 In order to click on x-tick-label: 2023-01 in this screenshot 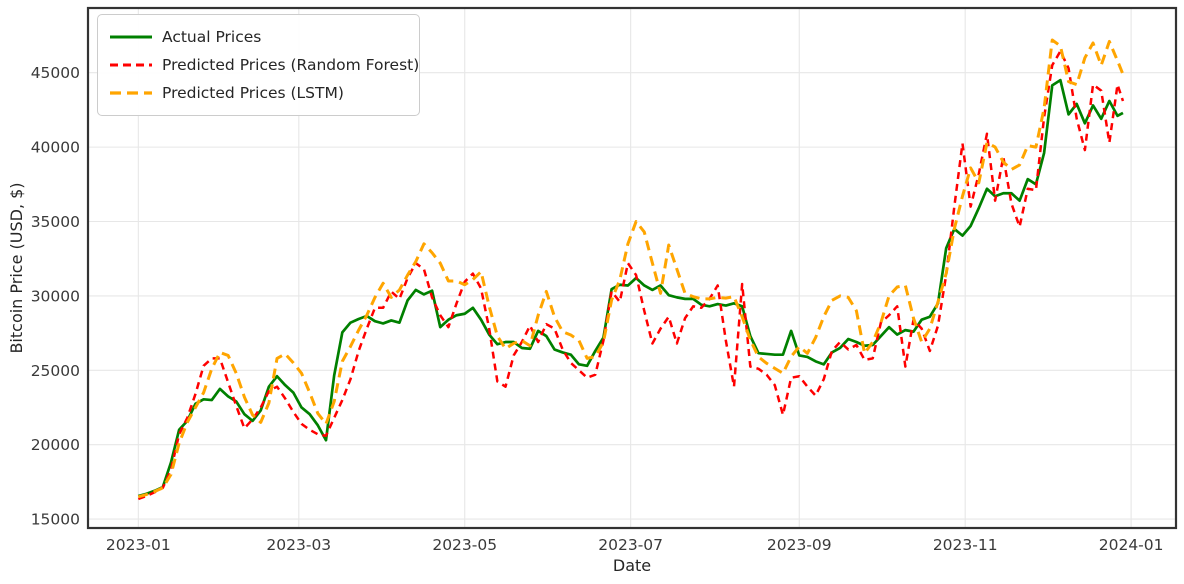, I will do `click(138, 545)`.